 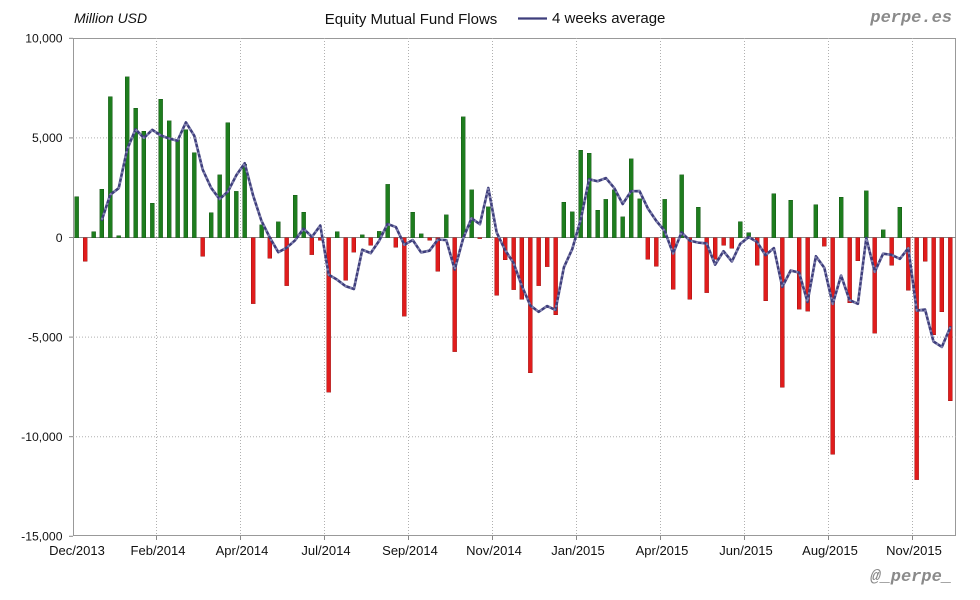 What do you see at coordinates (608, 18) in the screenshot?
I see `svg-text: 4 weeks average` at bounding box center [608, 18].